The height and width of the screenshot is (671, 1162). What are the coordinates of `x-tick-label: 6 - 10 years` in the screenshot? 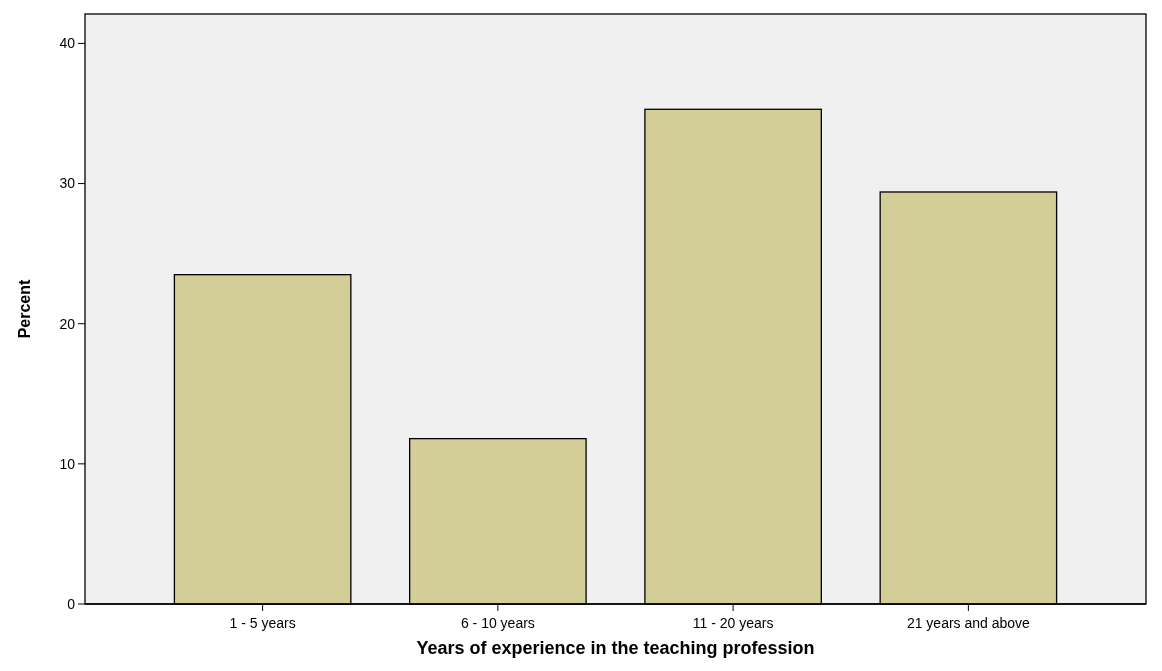 It's located at (497, 623).